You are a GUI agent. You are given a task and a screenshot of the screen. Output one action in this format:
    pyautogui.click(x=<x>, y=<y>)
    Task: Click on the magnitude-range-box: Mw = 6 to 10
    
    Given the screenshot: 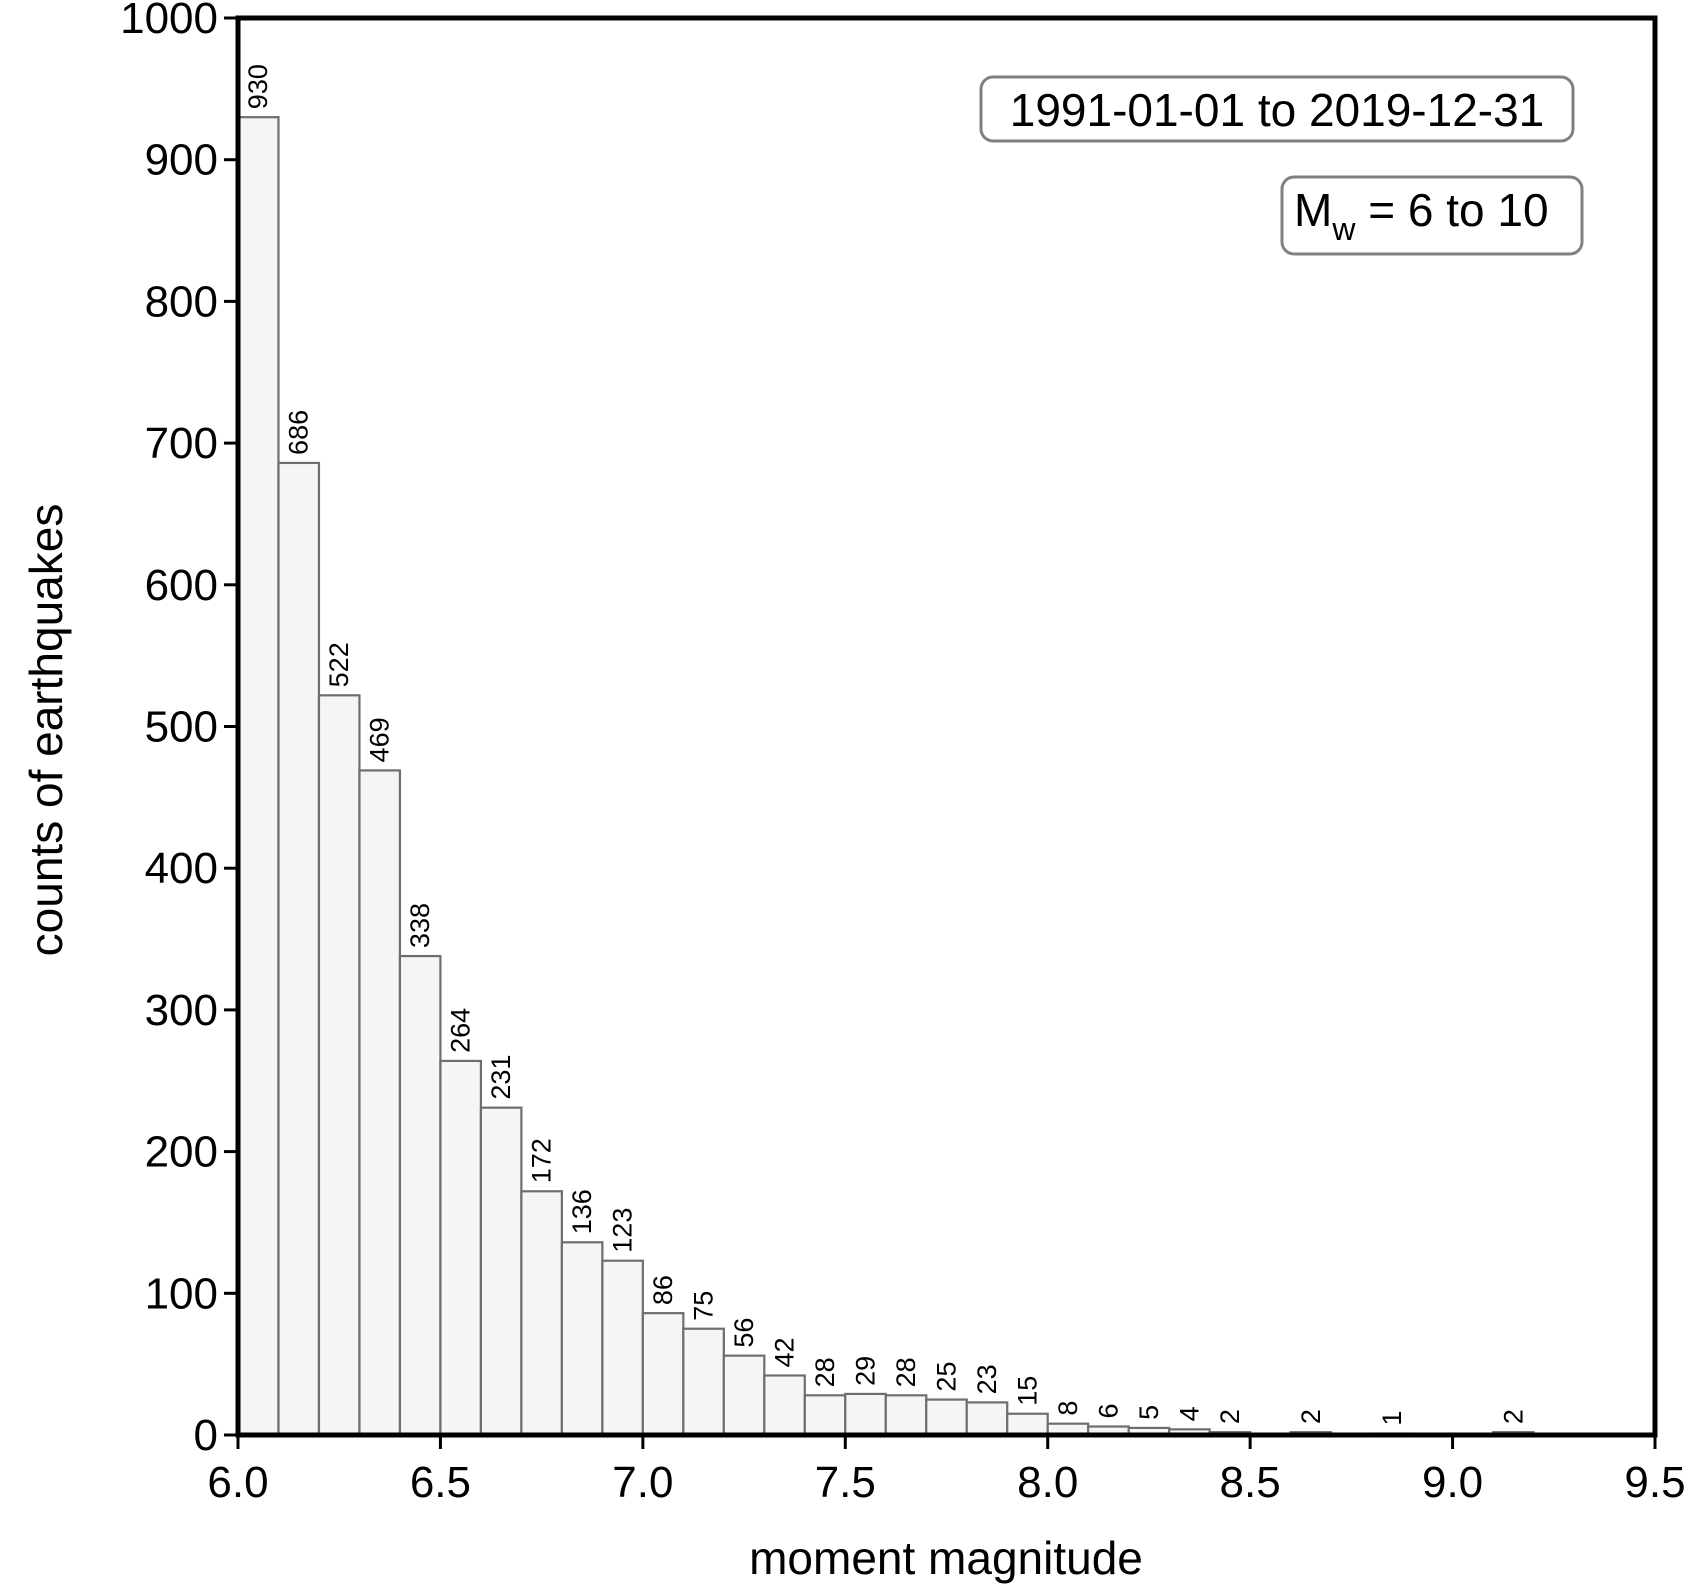 What is the action you would take?
    pyautogui.click(x=1432, y=215)
    